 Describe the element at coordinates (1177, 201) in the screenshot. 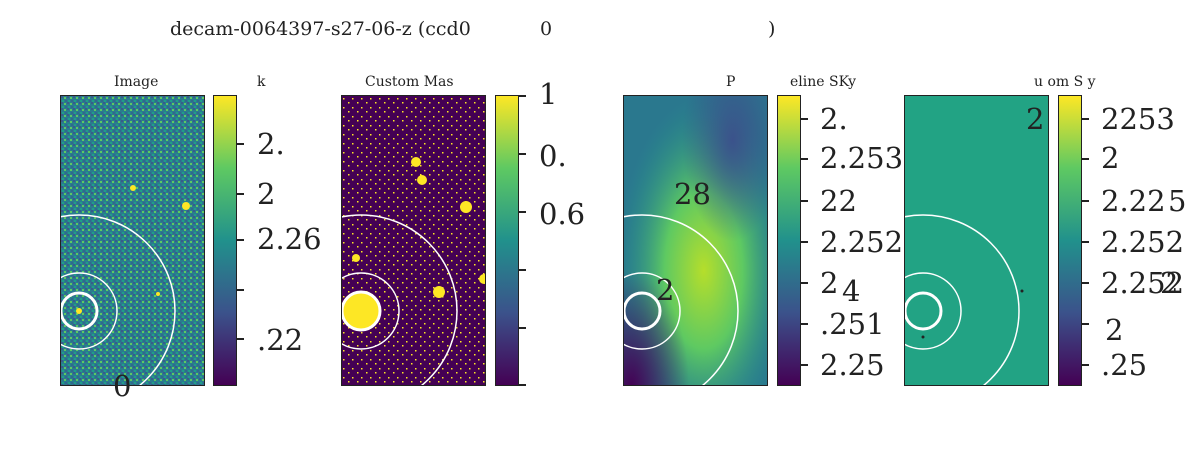

I see `panel-4-annotation: 5` at that location.